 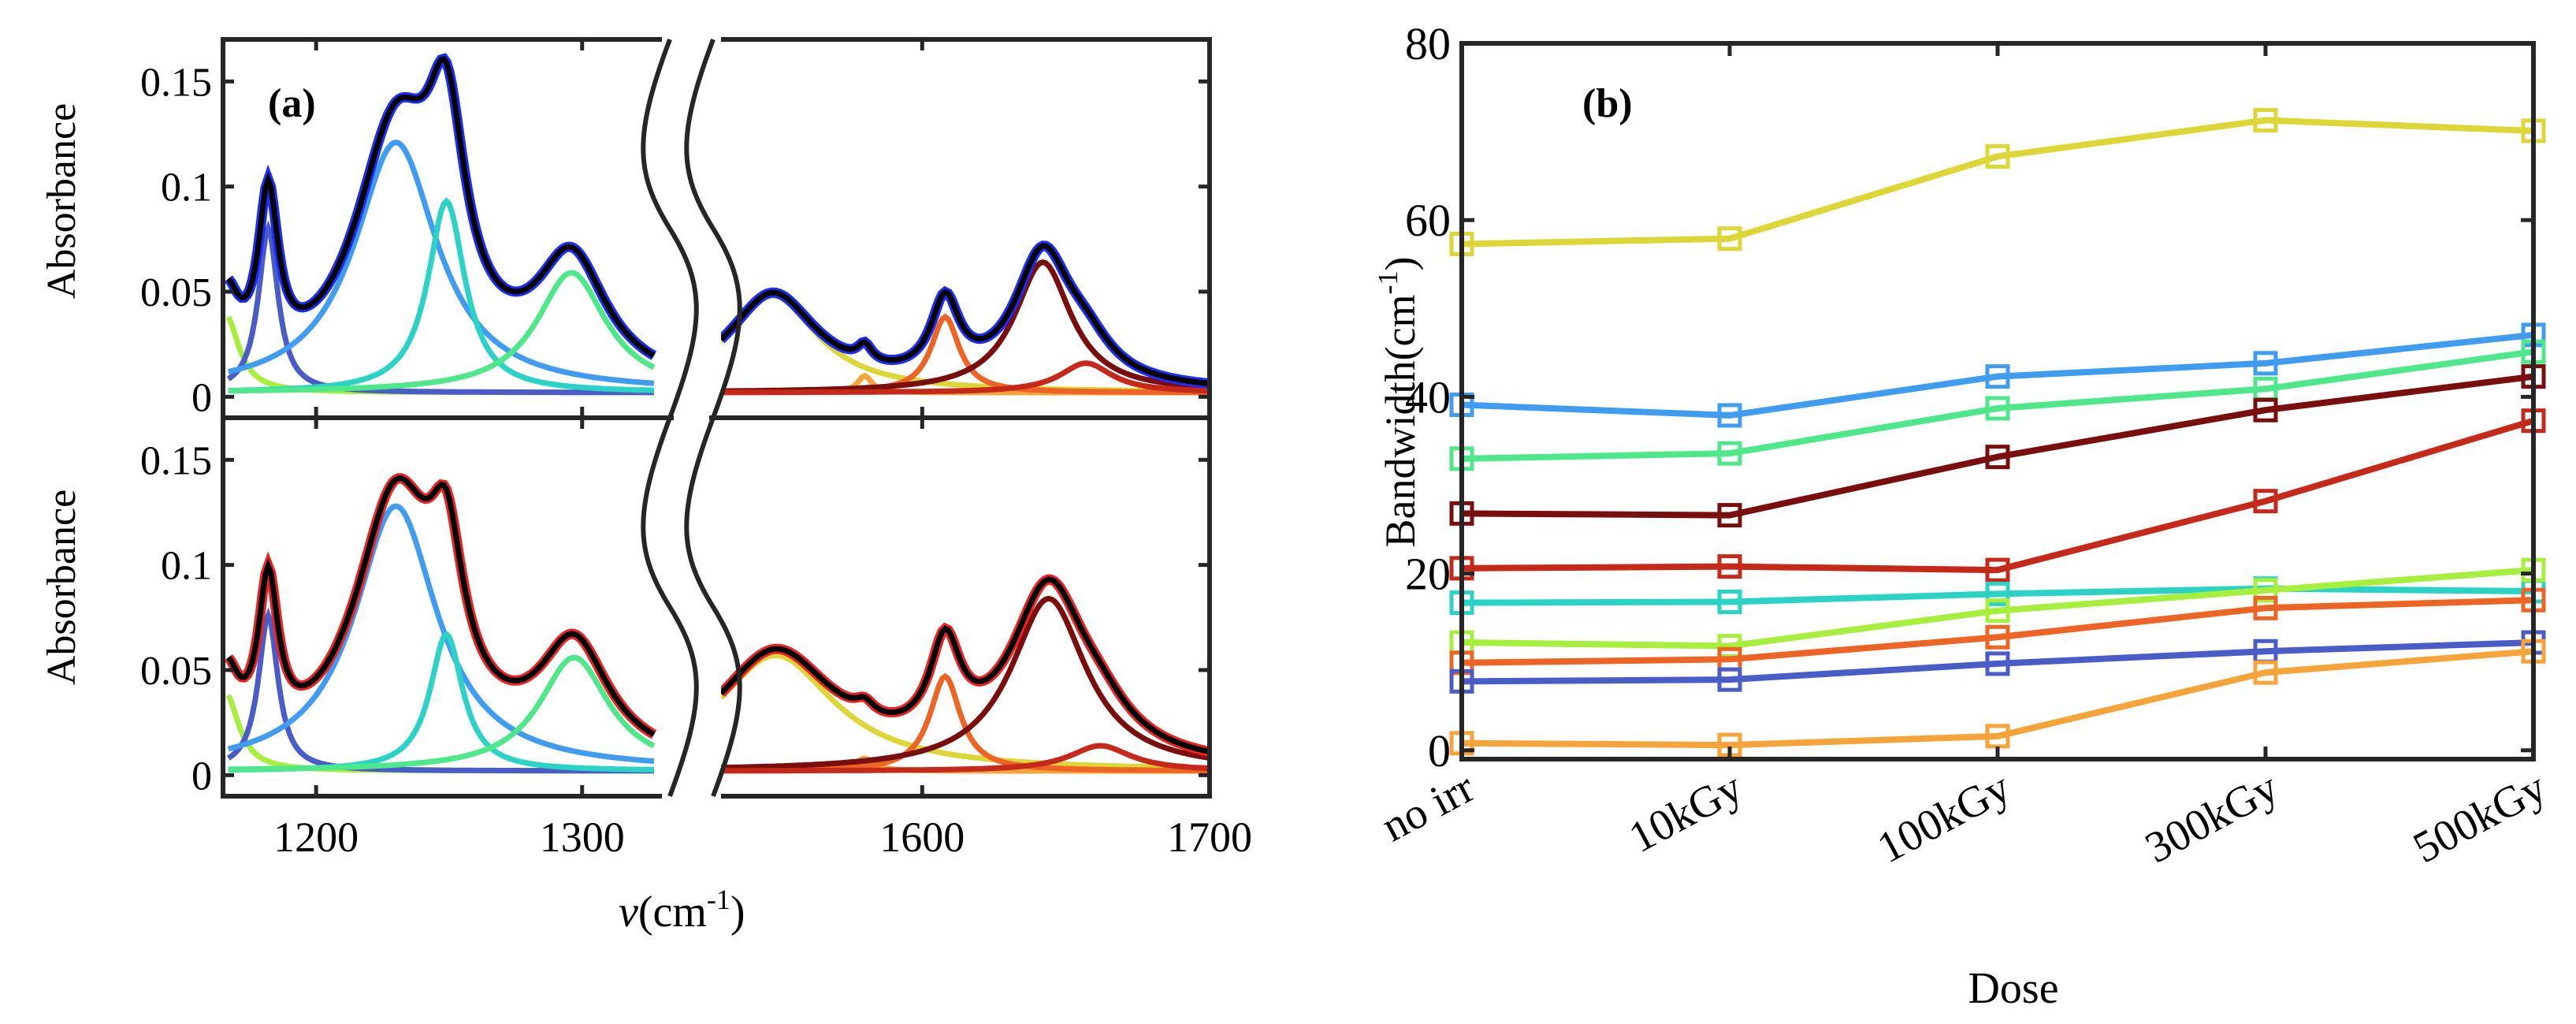 I want to click on b-series-dark_red, so click(x=1997, y=446).